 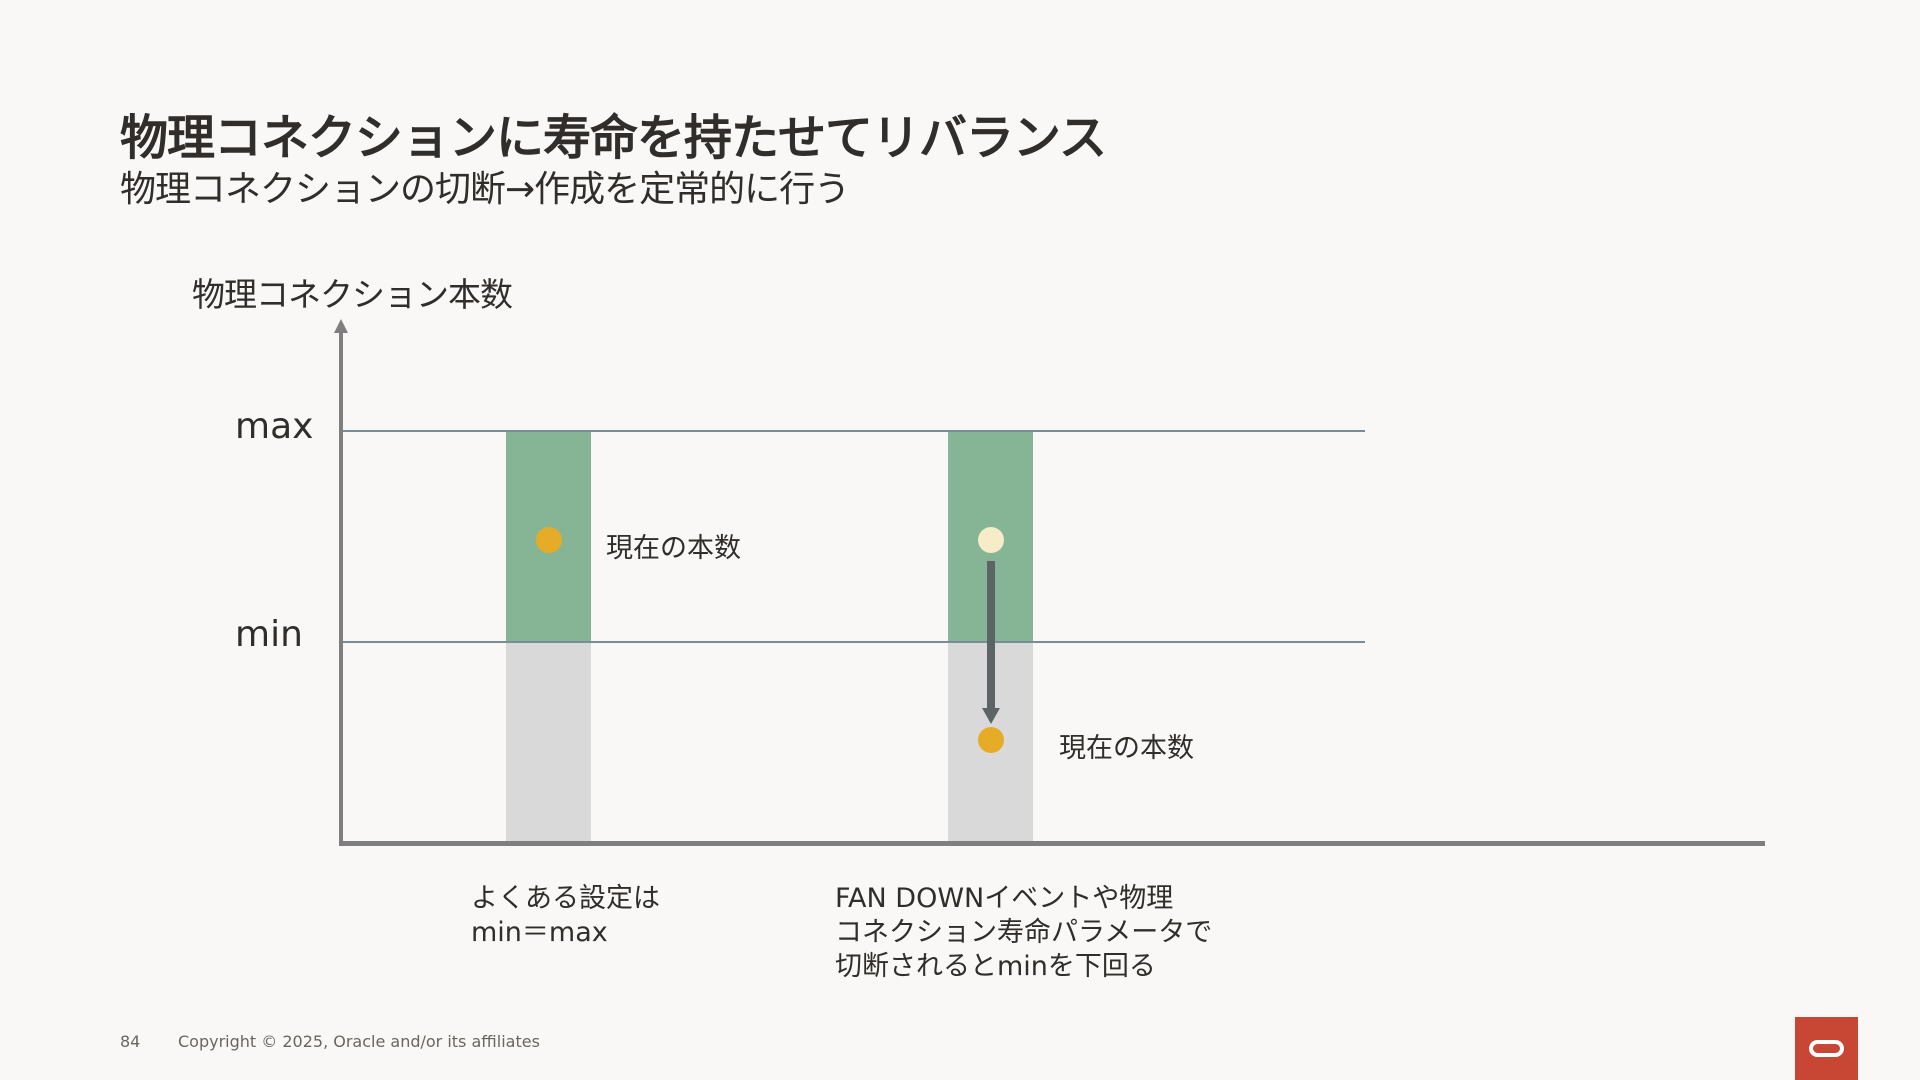 I want to click on caption-left-line-1: よくある設定は, so click(x=565, y=898).